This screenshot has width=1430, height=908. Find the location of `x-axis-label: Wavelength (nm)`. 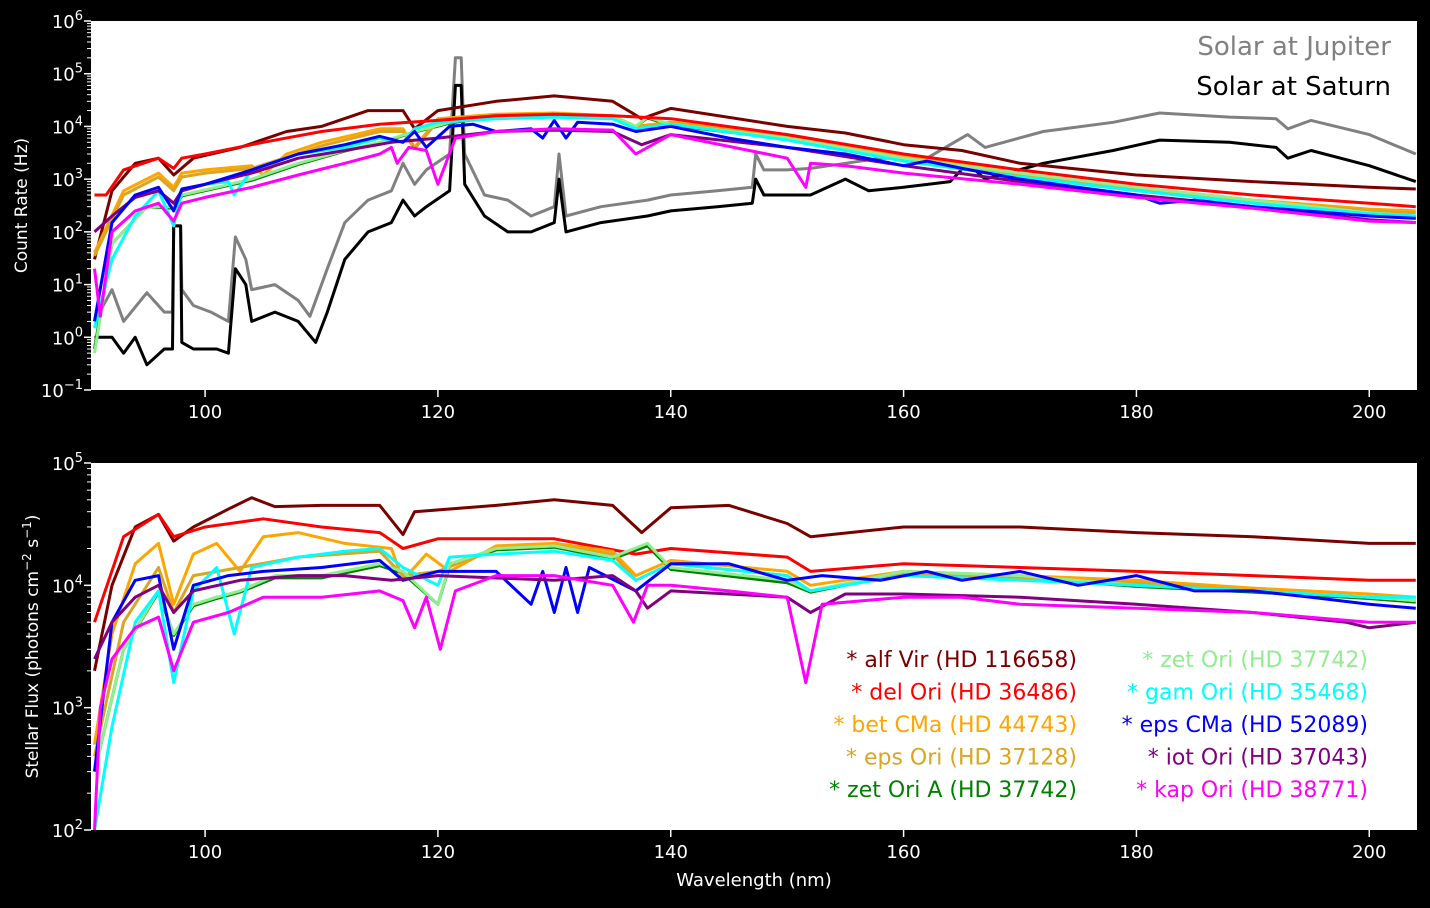

x-axis-label: Wavelength (nm) is located at coordinates (754, 880).